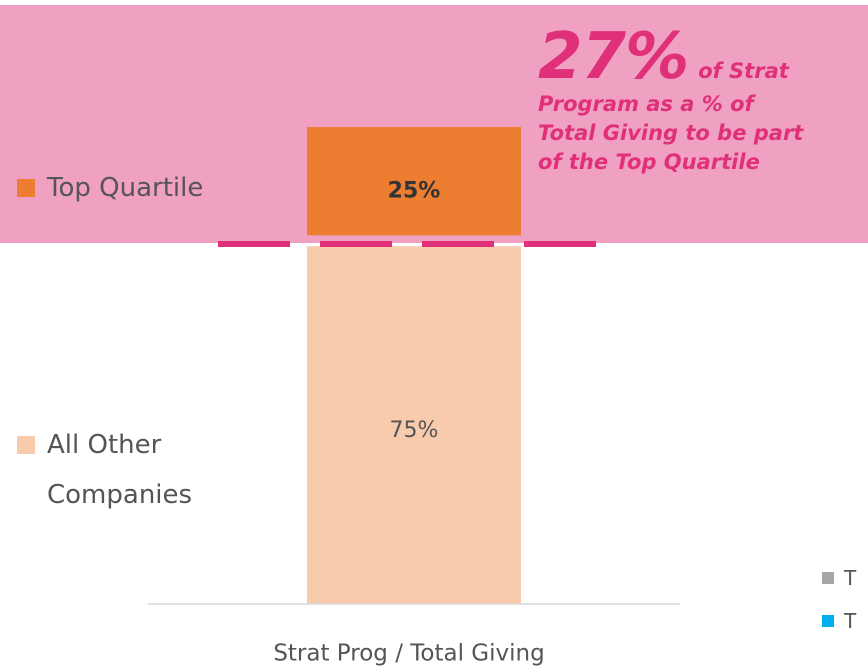 The image size is (868, 669). What do you see at coordinates (646, 104) in the screenshot?
I see `annotation-text: Program as a % of` at bounding box center [646, 104].